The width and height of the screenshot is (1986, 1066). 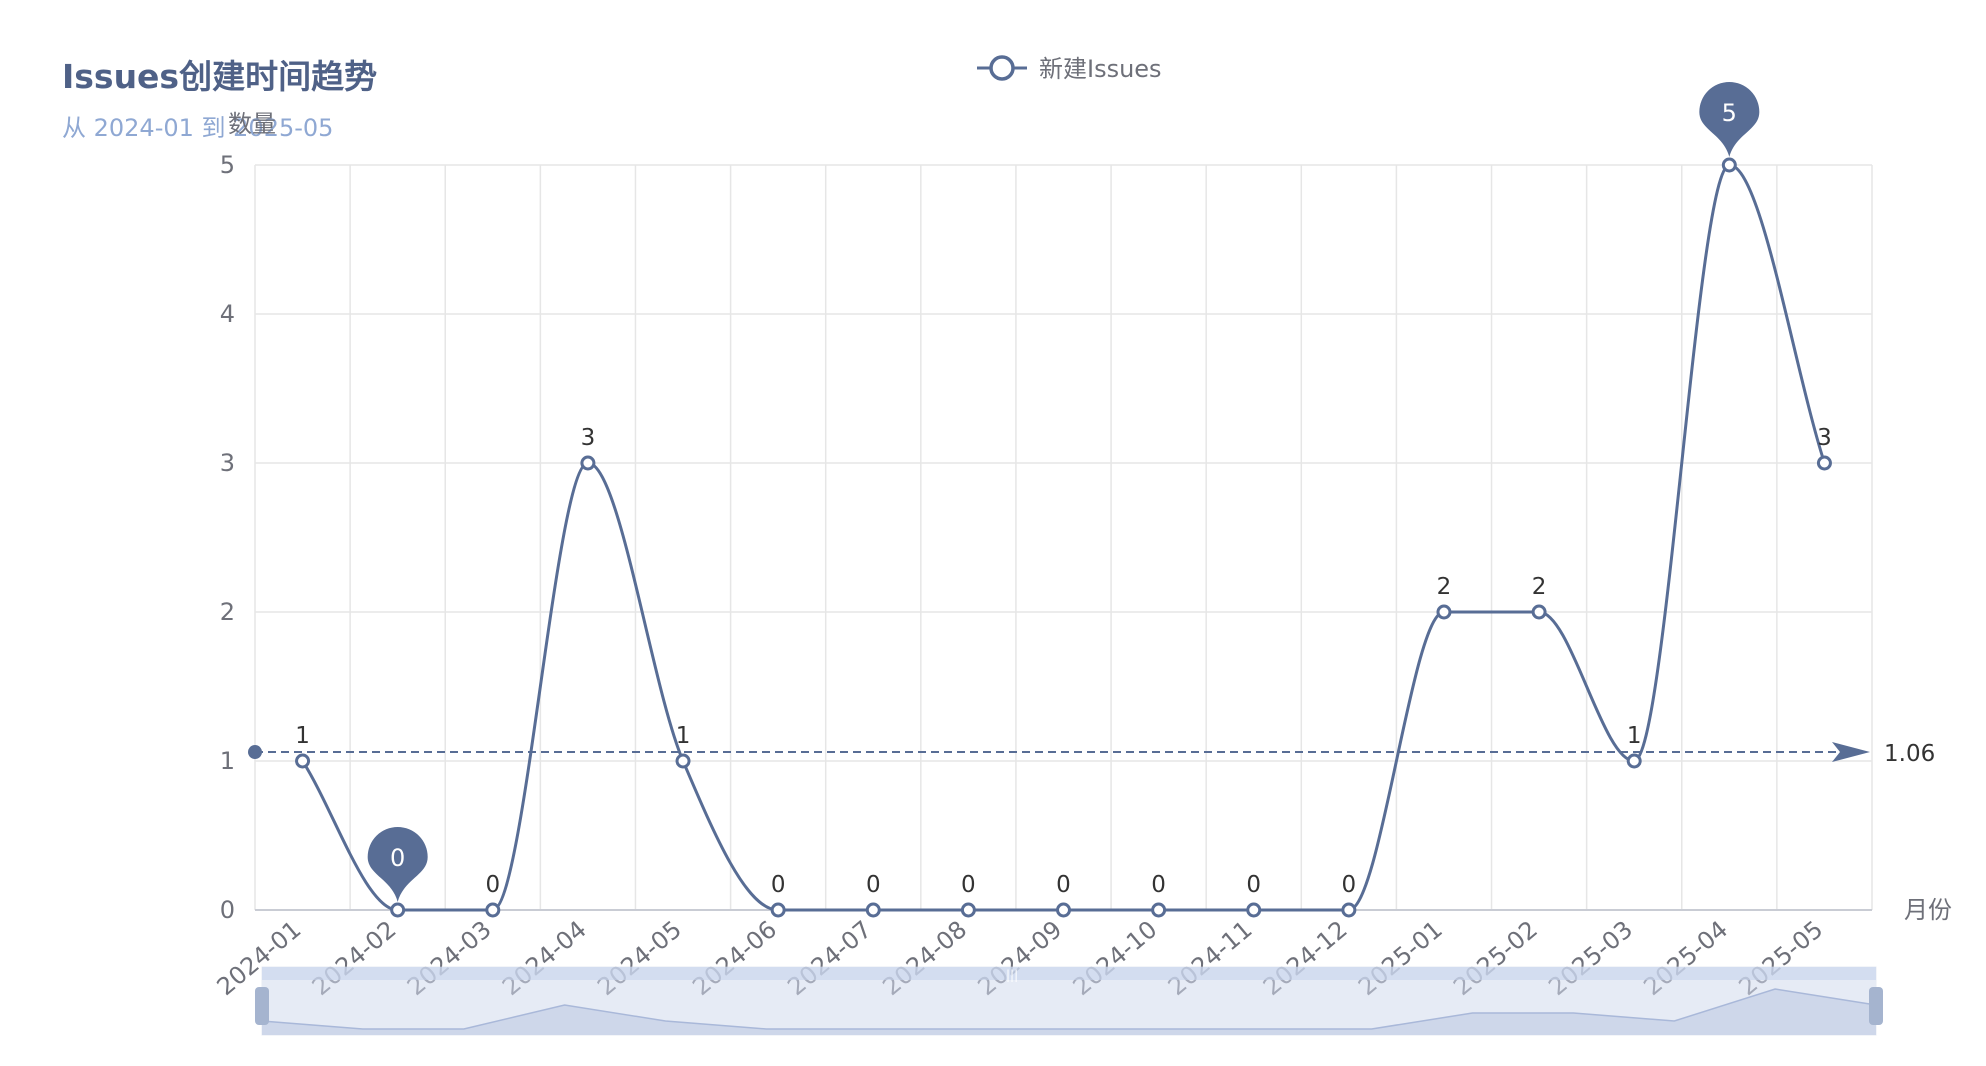 I want to click on slider-handle-left, so click(x=262, y=1006).